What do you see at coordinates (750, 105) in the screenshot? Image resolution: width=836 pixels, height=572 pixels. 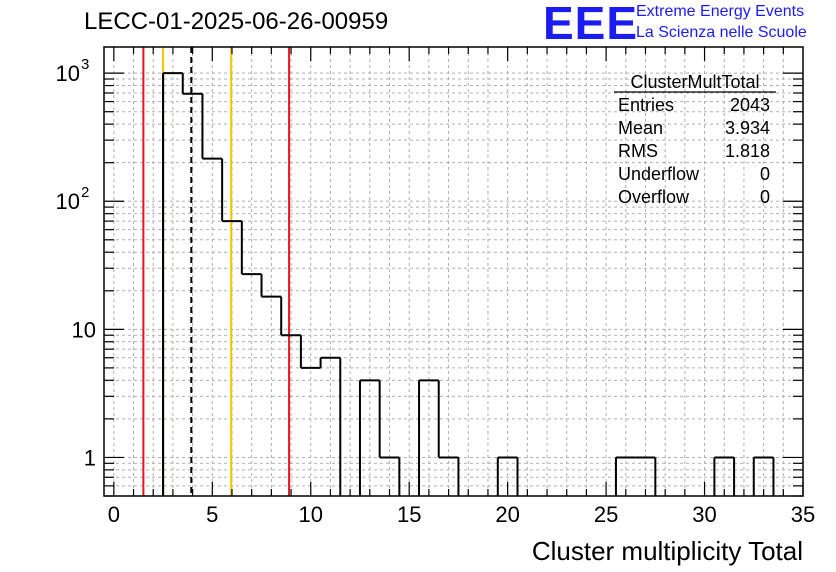 I see `stats-row-value: 2043` at bounding box center [750, 105].